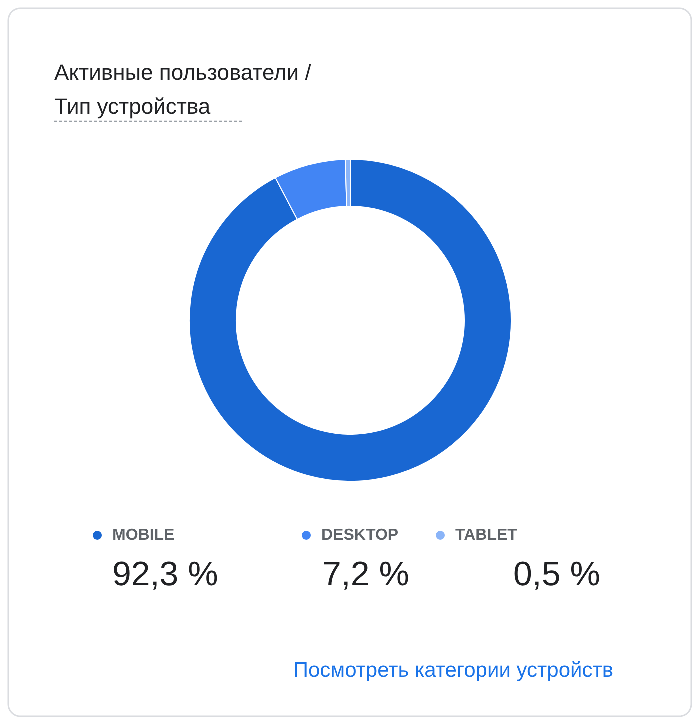 The image size is (700, 728). What do you see at coordinates (165, 575) in the screenshot?
I see `data-label: 92,3 %` at bounding box center [165, 575].